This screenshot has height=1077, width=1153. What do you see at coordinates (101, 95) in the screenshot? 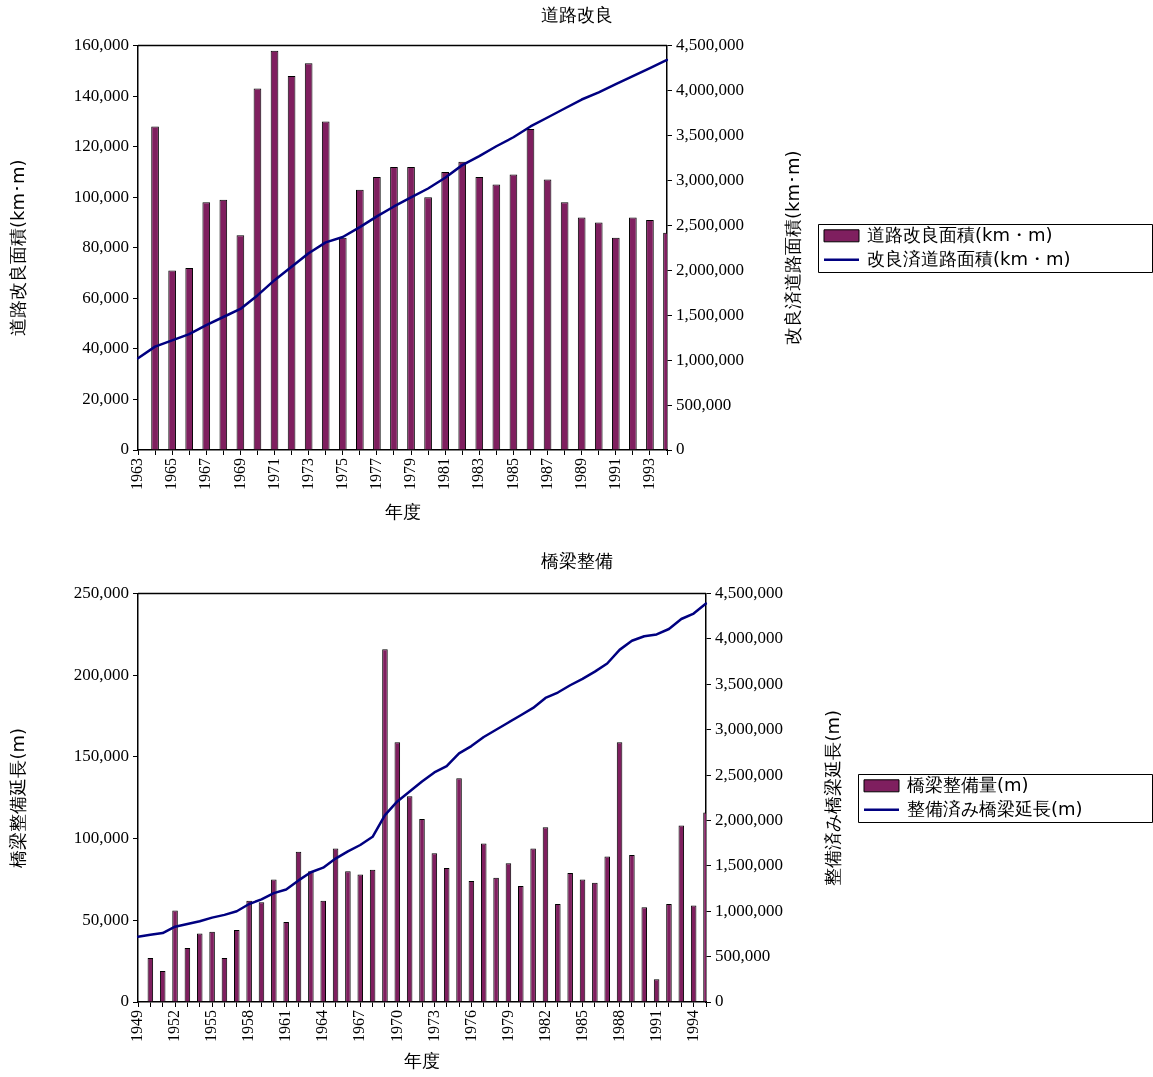
I see `y-tick-label: 140,000` at bounding box center [101, 95].